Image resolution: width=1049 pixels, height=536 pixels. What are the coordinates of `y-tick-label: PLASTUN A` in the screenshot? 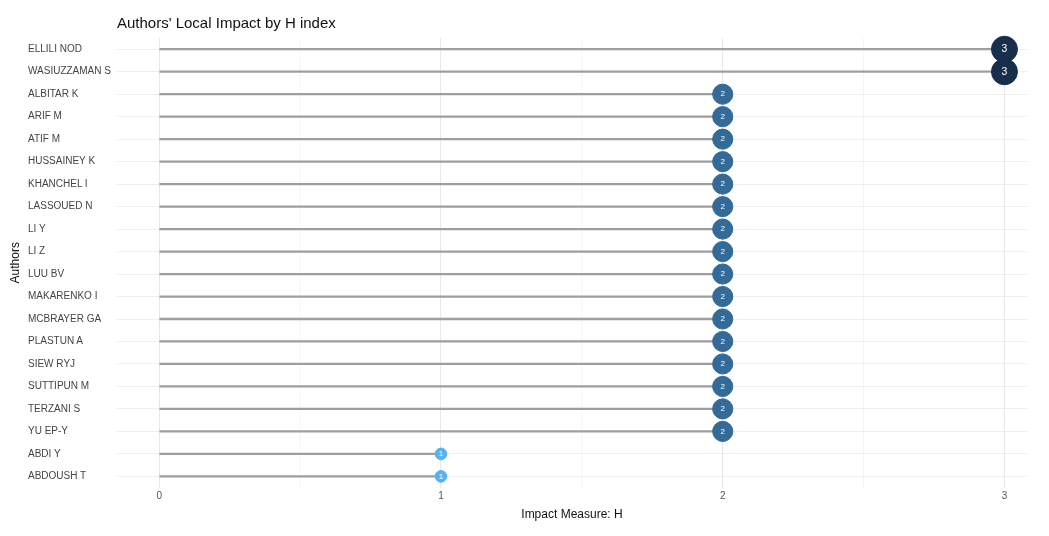 It's located at (56, 341).